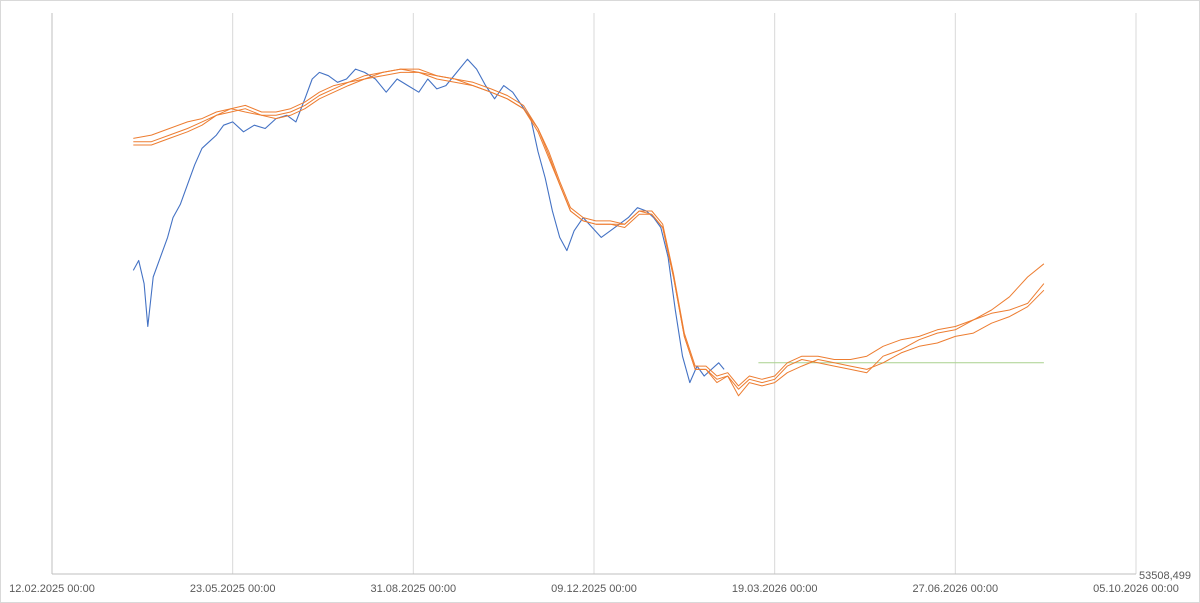 The width and height of the screenshot is (1200, 603). What do you see at coordinates (594, 589) in the screenshot?
I see `x-tick-label-3: 09.12.2025 00:00` at bounding box center [594, 589].